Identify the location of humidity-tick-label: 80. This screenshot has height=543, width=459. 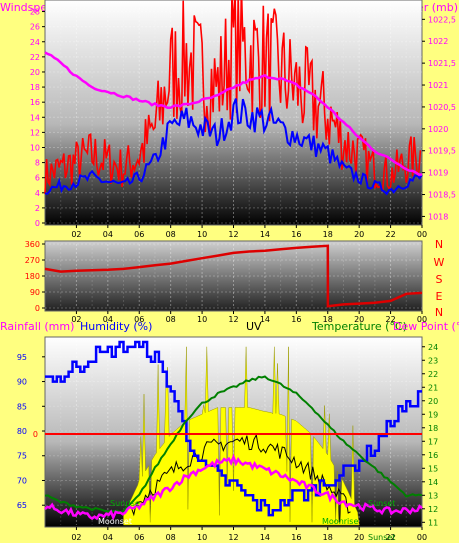
(22, 431).